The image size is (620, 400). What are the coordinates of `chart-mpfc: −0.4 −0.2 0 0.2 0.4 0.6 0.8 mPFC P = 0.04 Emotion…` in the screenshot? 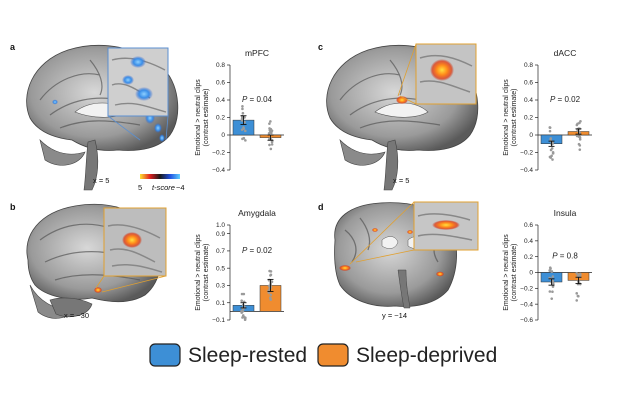 It's located at (239, 111).